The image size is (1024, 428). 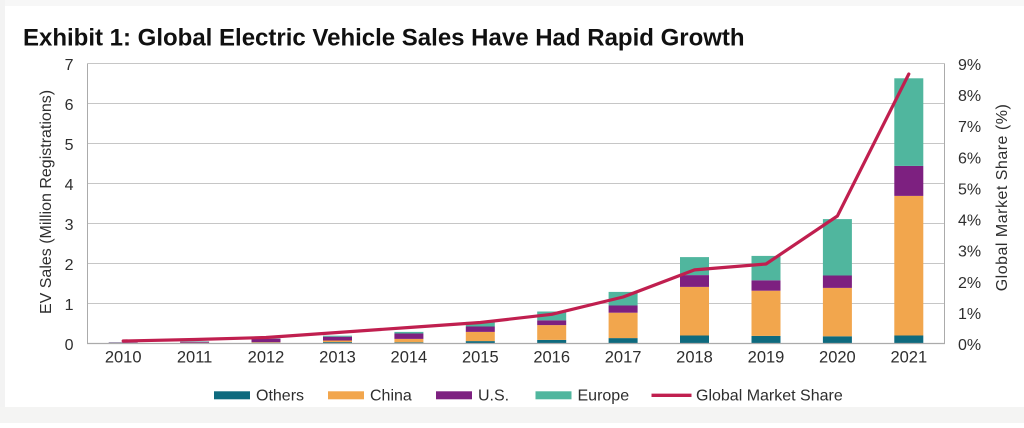 What do you see at coordinates (969, 189) in the screenshot?
I see `svg-text: 5%` at bounding box center [969, 189].